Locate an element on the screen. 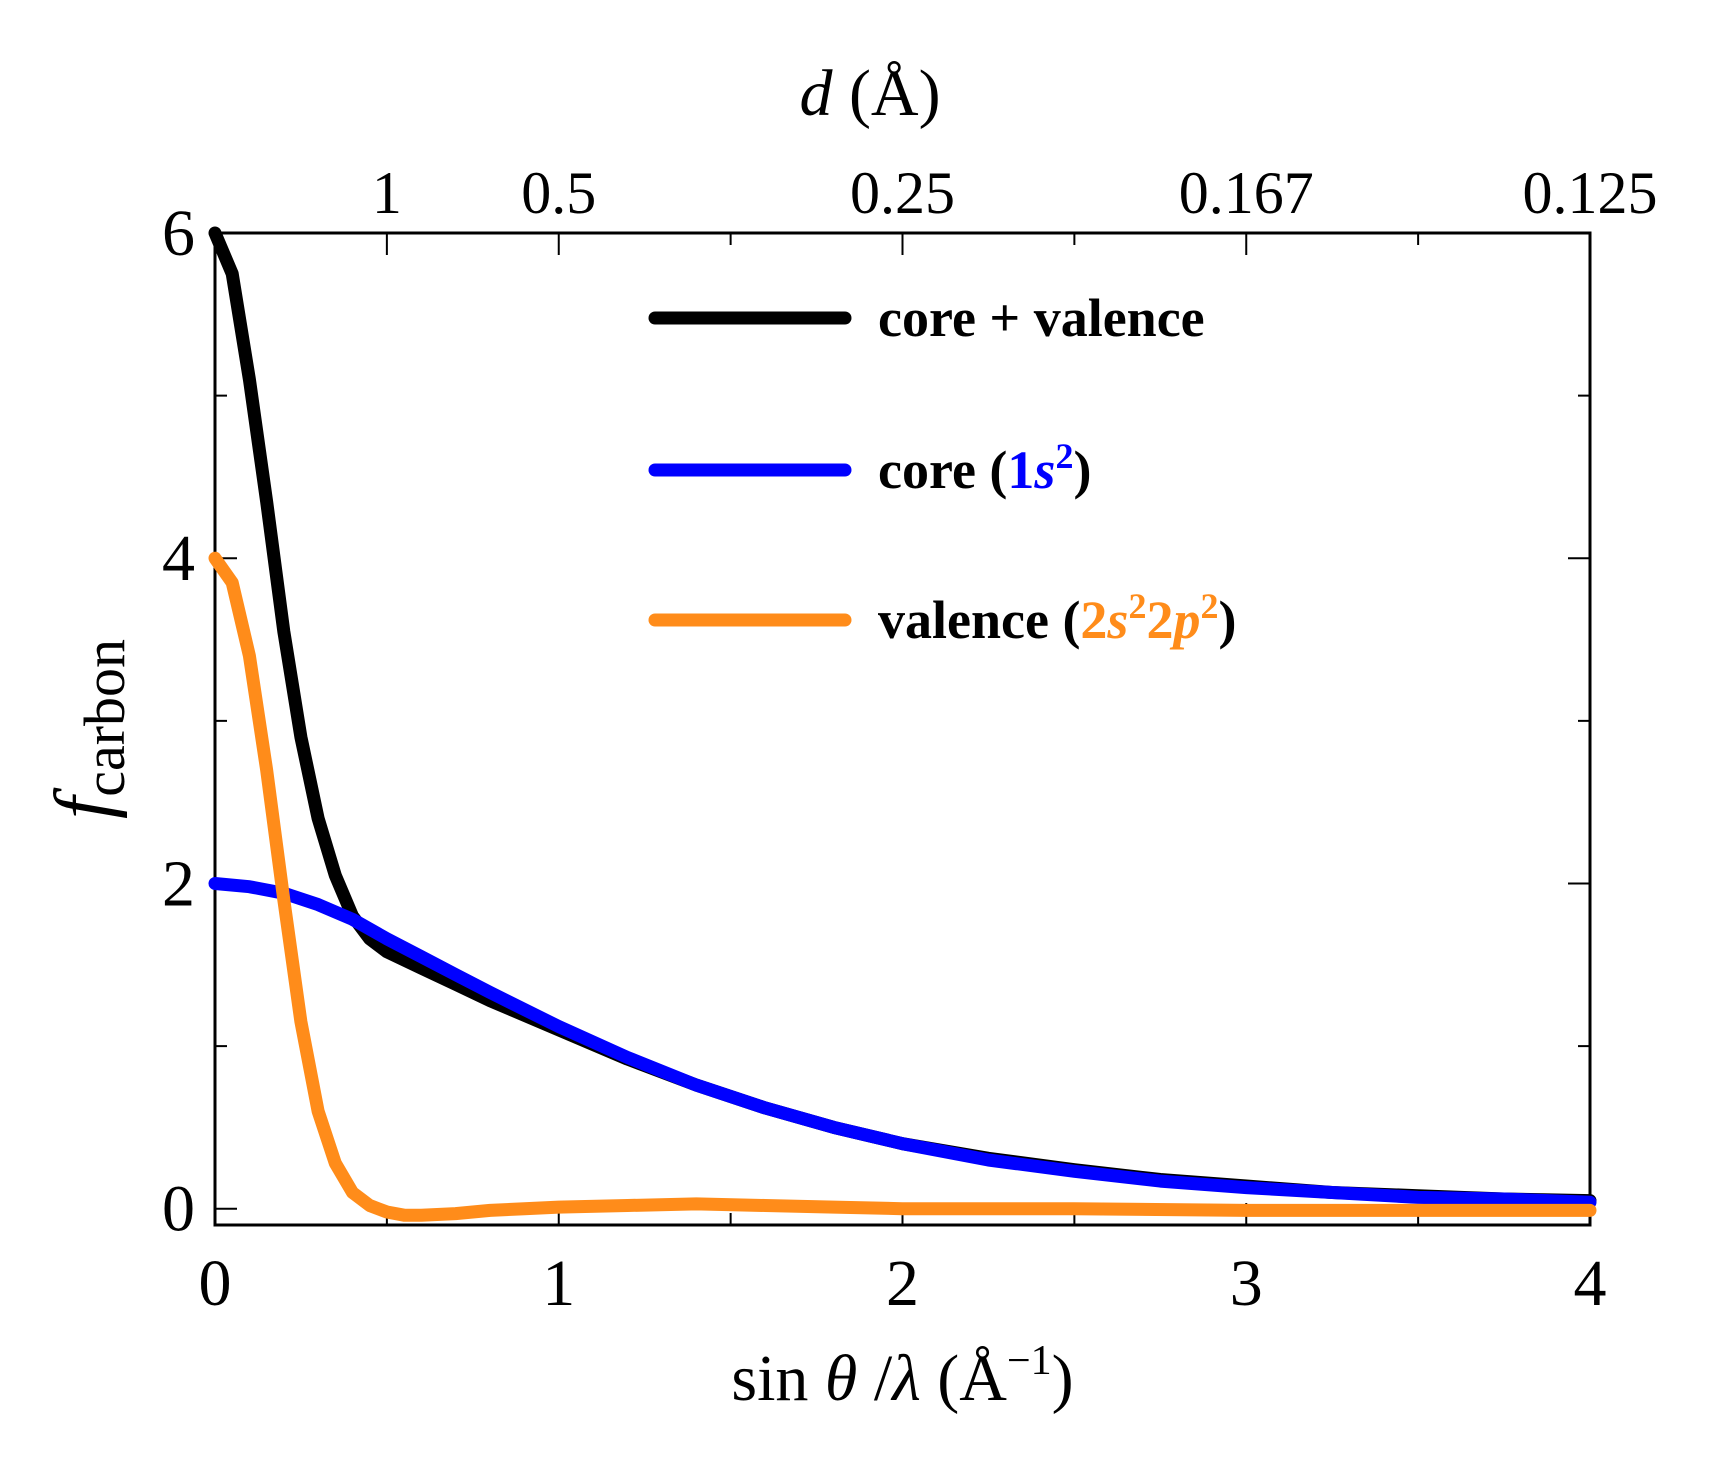  x-tick-label: 4 is located at coordinates (1590, 1283).